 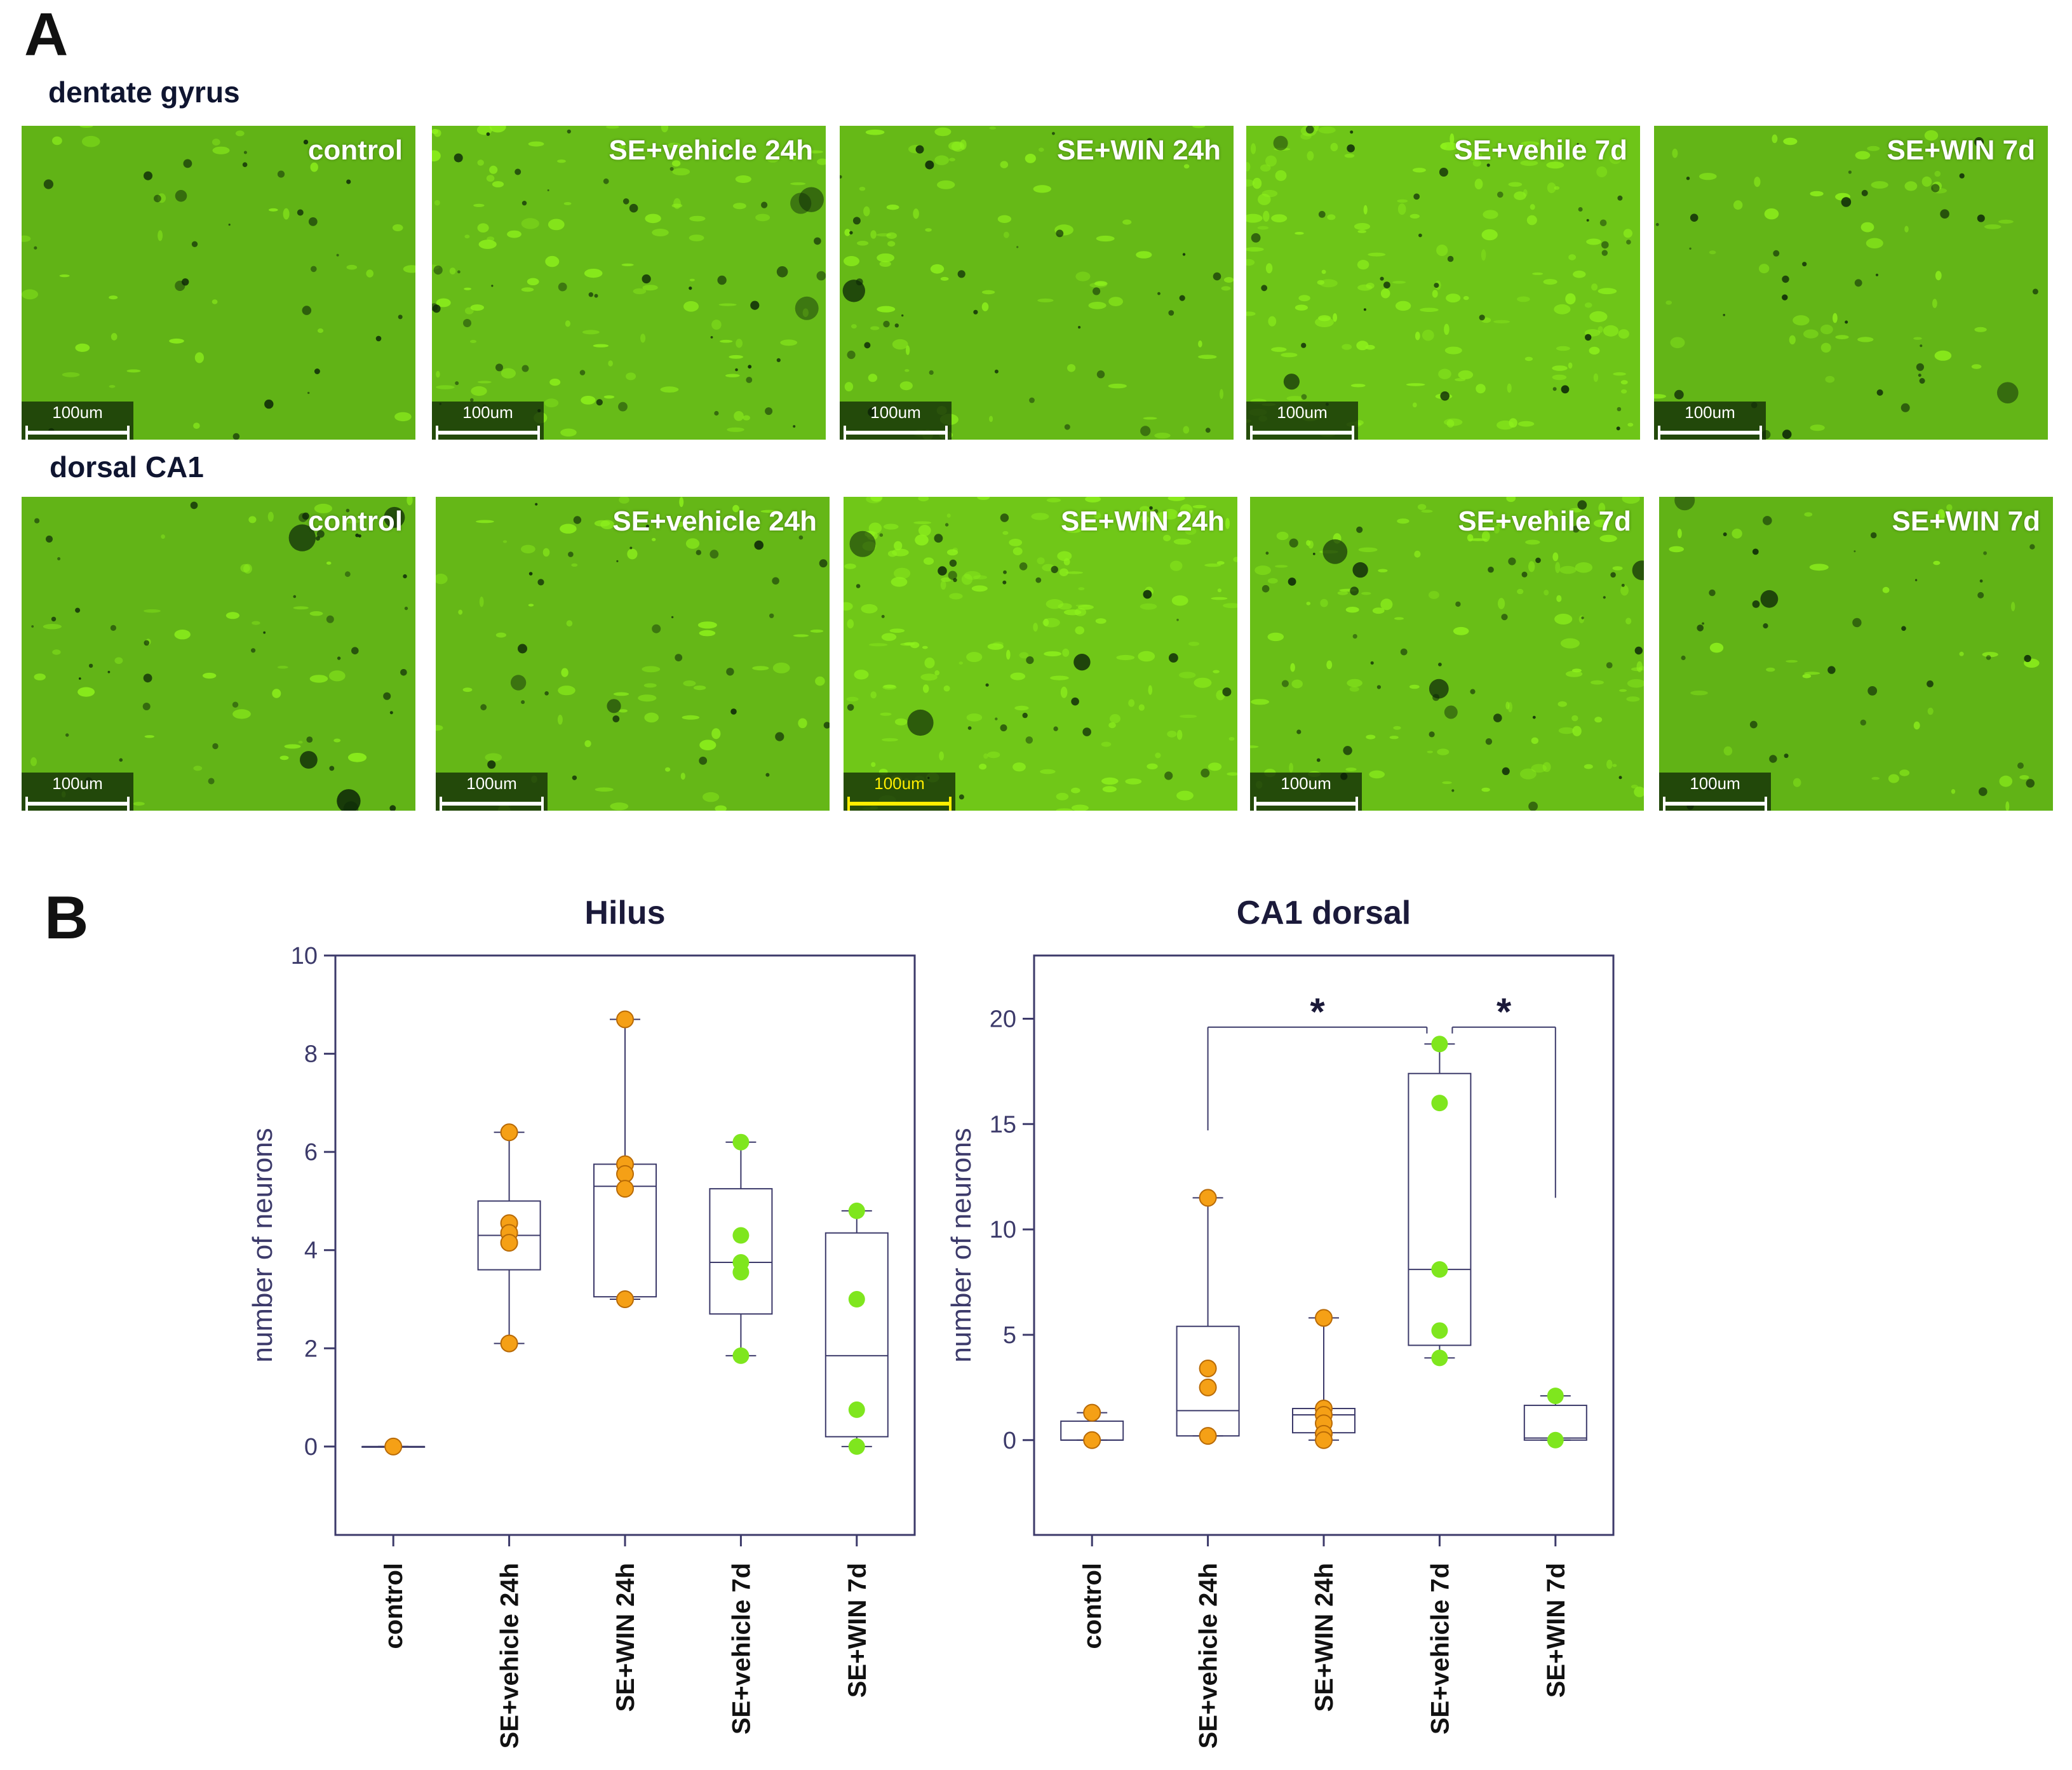 I want to click on micrograph-dorsal-ca1-3: SE+vehile 7d 100um, so click(x=1447, y=654).